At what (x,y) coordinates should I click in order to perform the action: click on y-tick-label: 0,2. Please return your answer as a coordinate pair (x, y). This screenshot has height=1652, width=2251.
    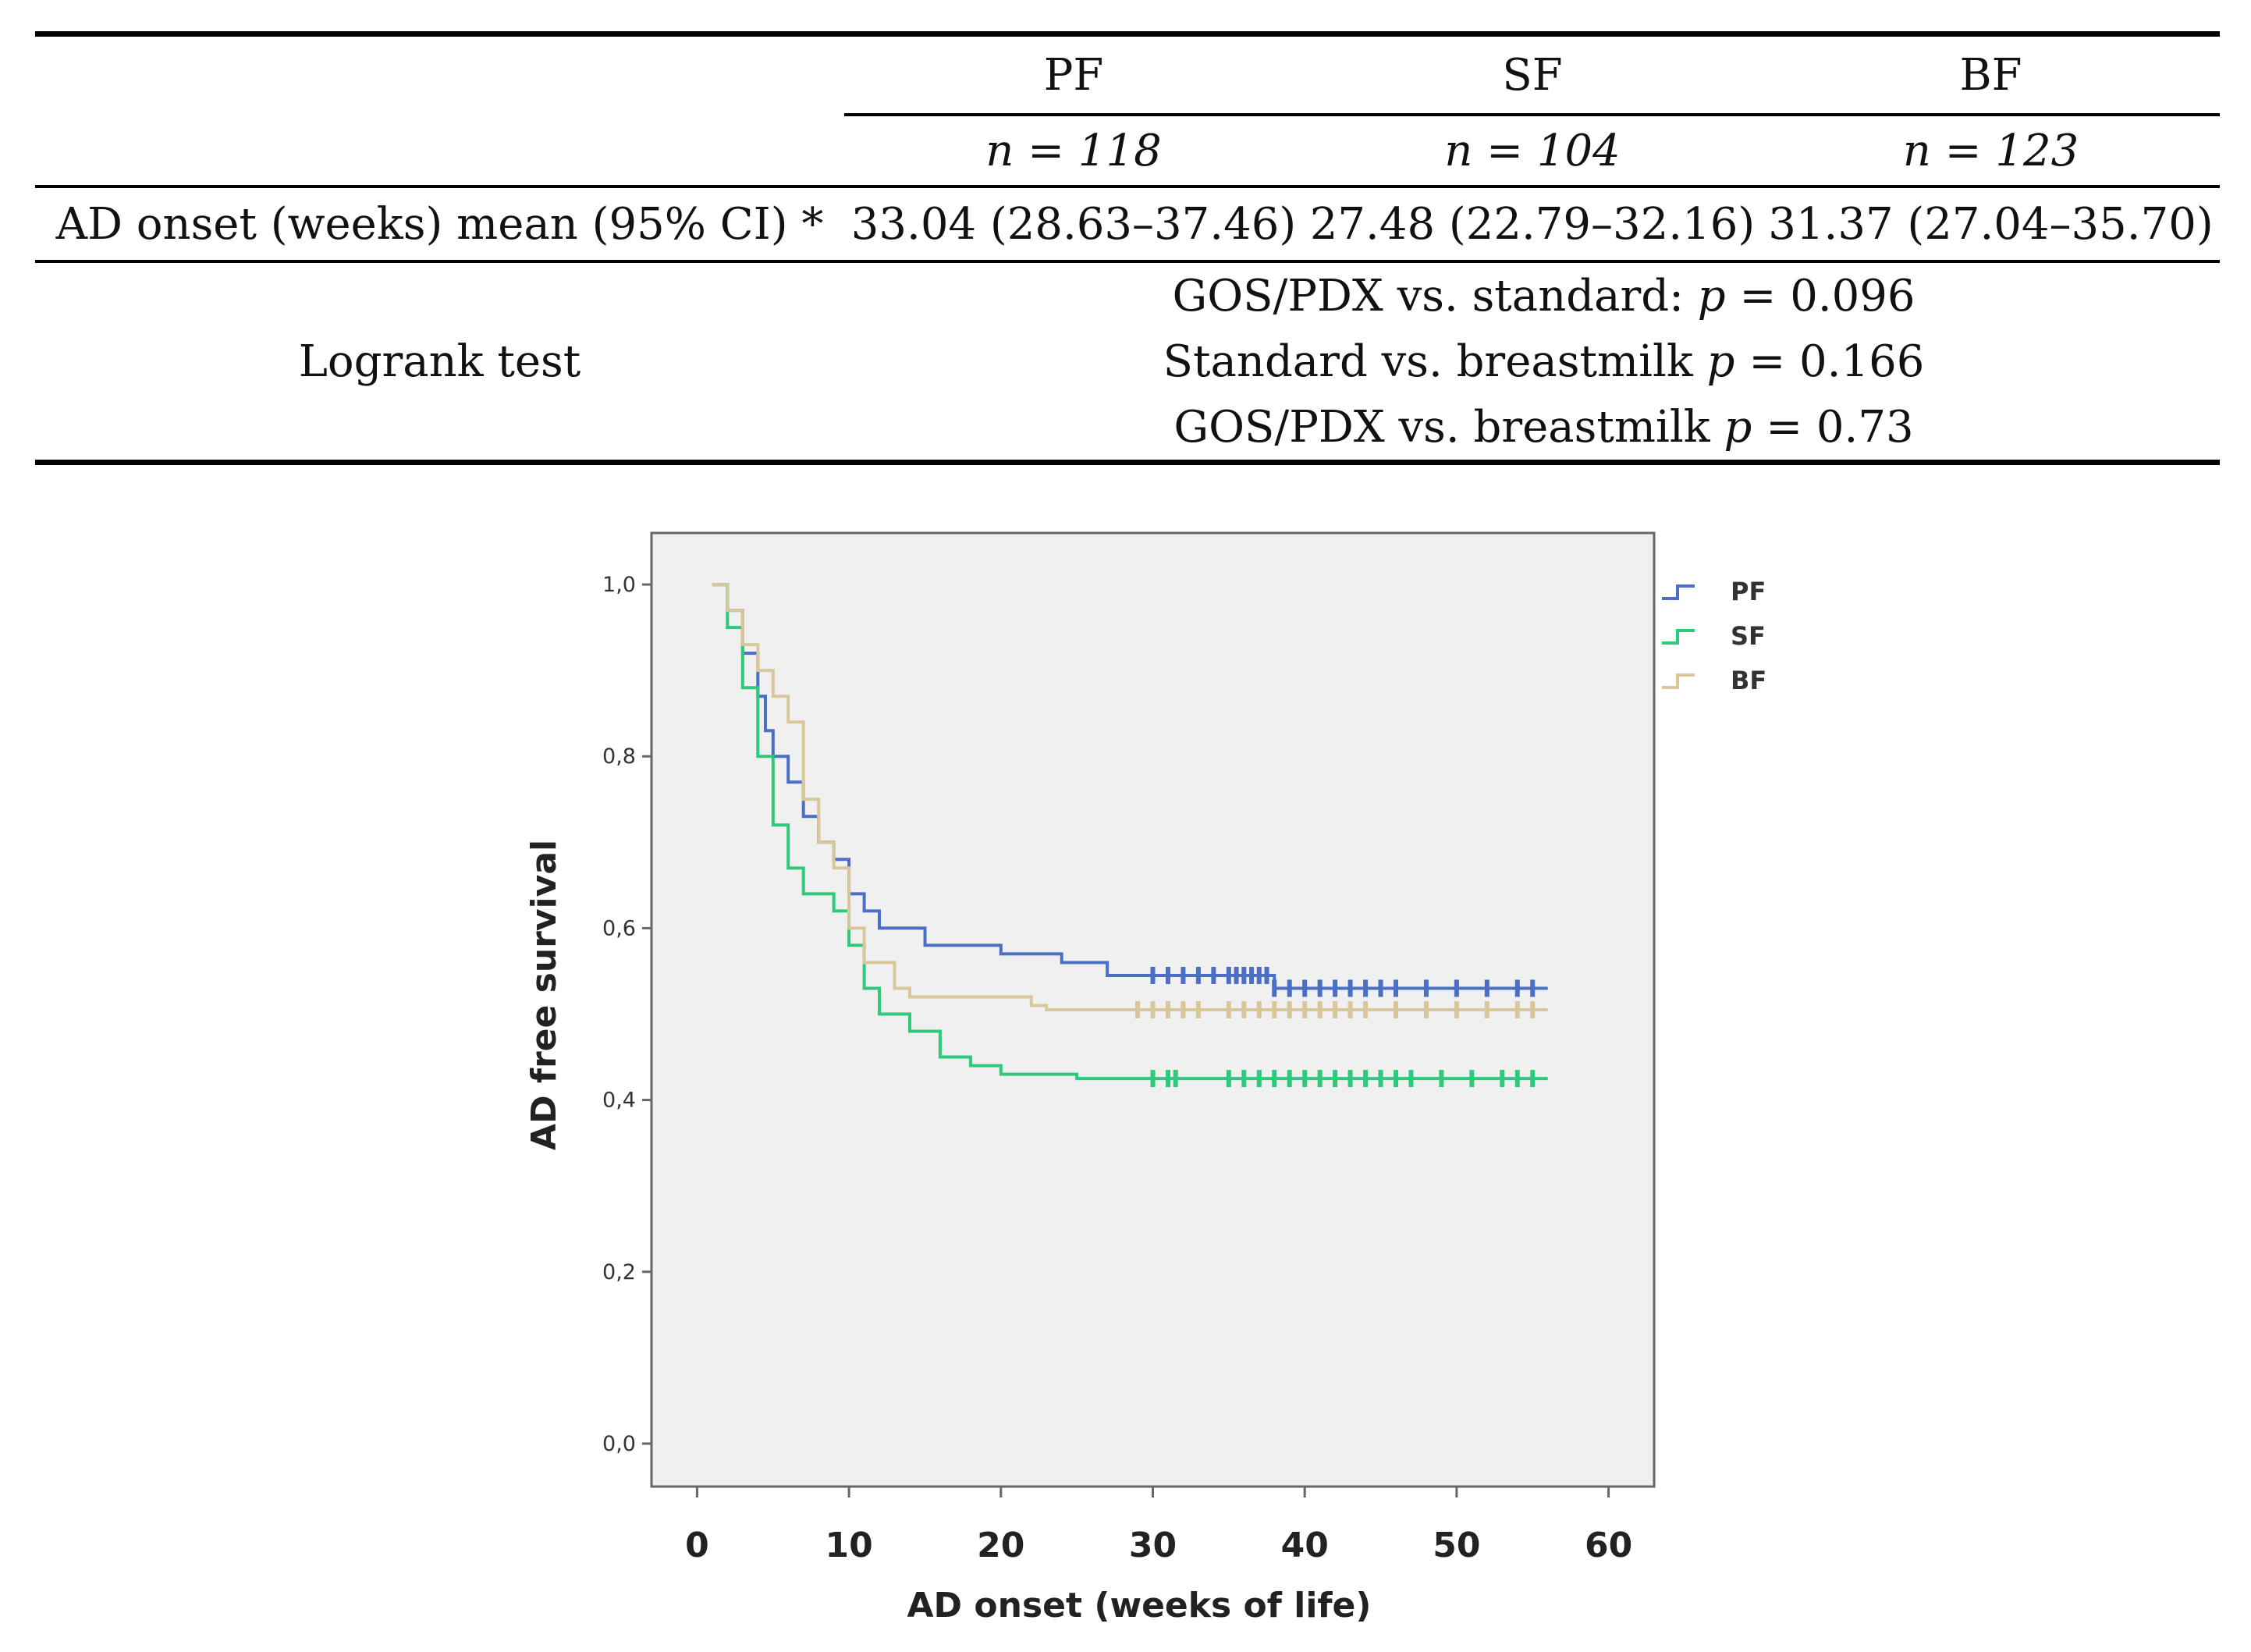
    Looking at the image, I should click on (619, 1272).